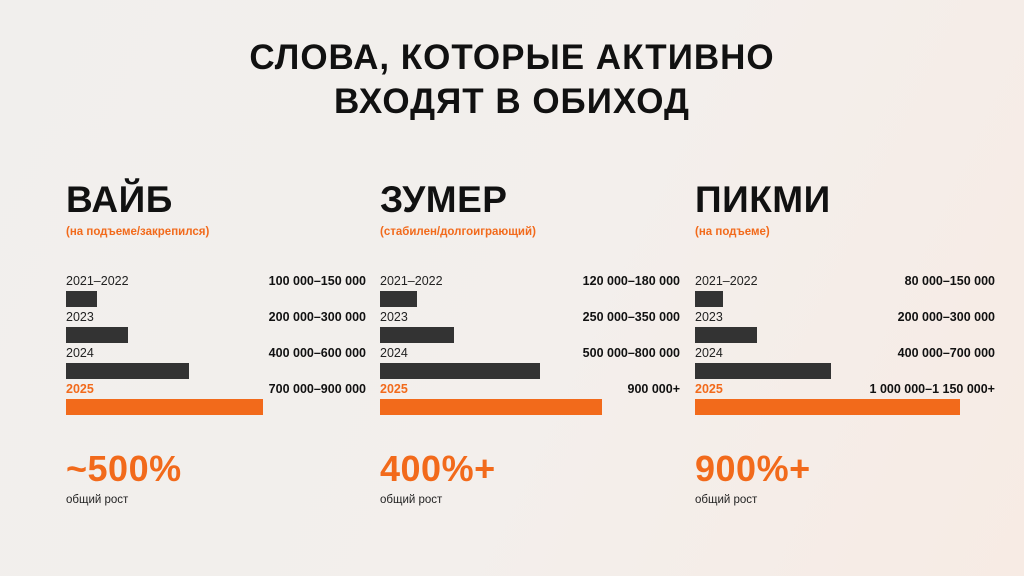 The image size is (1024, 576). I want to click on range-label: 80 000–150 000, so click(949, 281).